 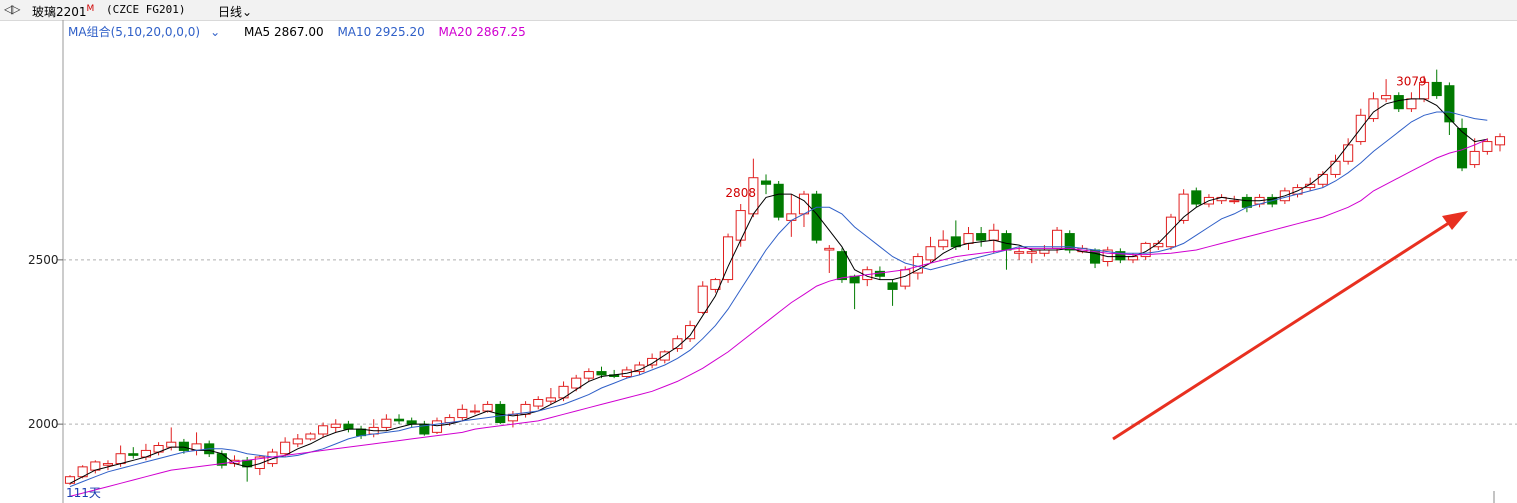 What do you see at coordinates (1284, 329) in the screenshot?
I see `trend-arrow` at bounding box center [1284, 329].